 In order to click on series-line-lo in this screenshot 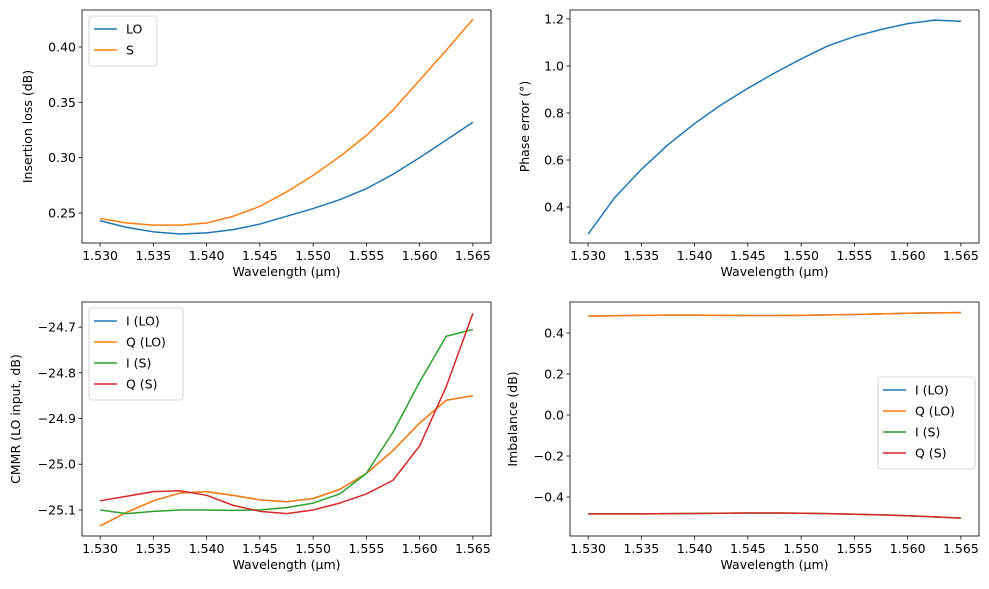, I will do `click(286, 178)`.